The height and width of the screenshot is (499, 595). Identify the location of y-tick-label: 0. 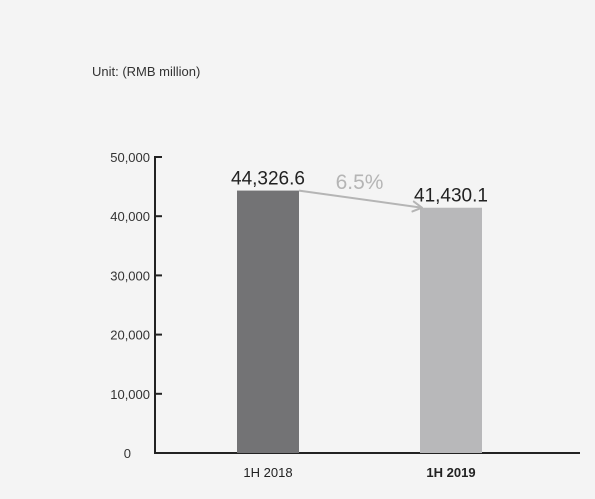
(127, 453).